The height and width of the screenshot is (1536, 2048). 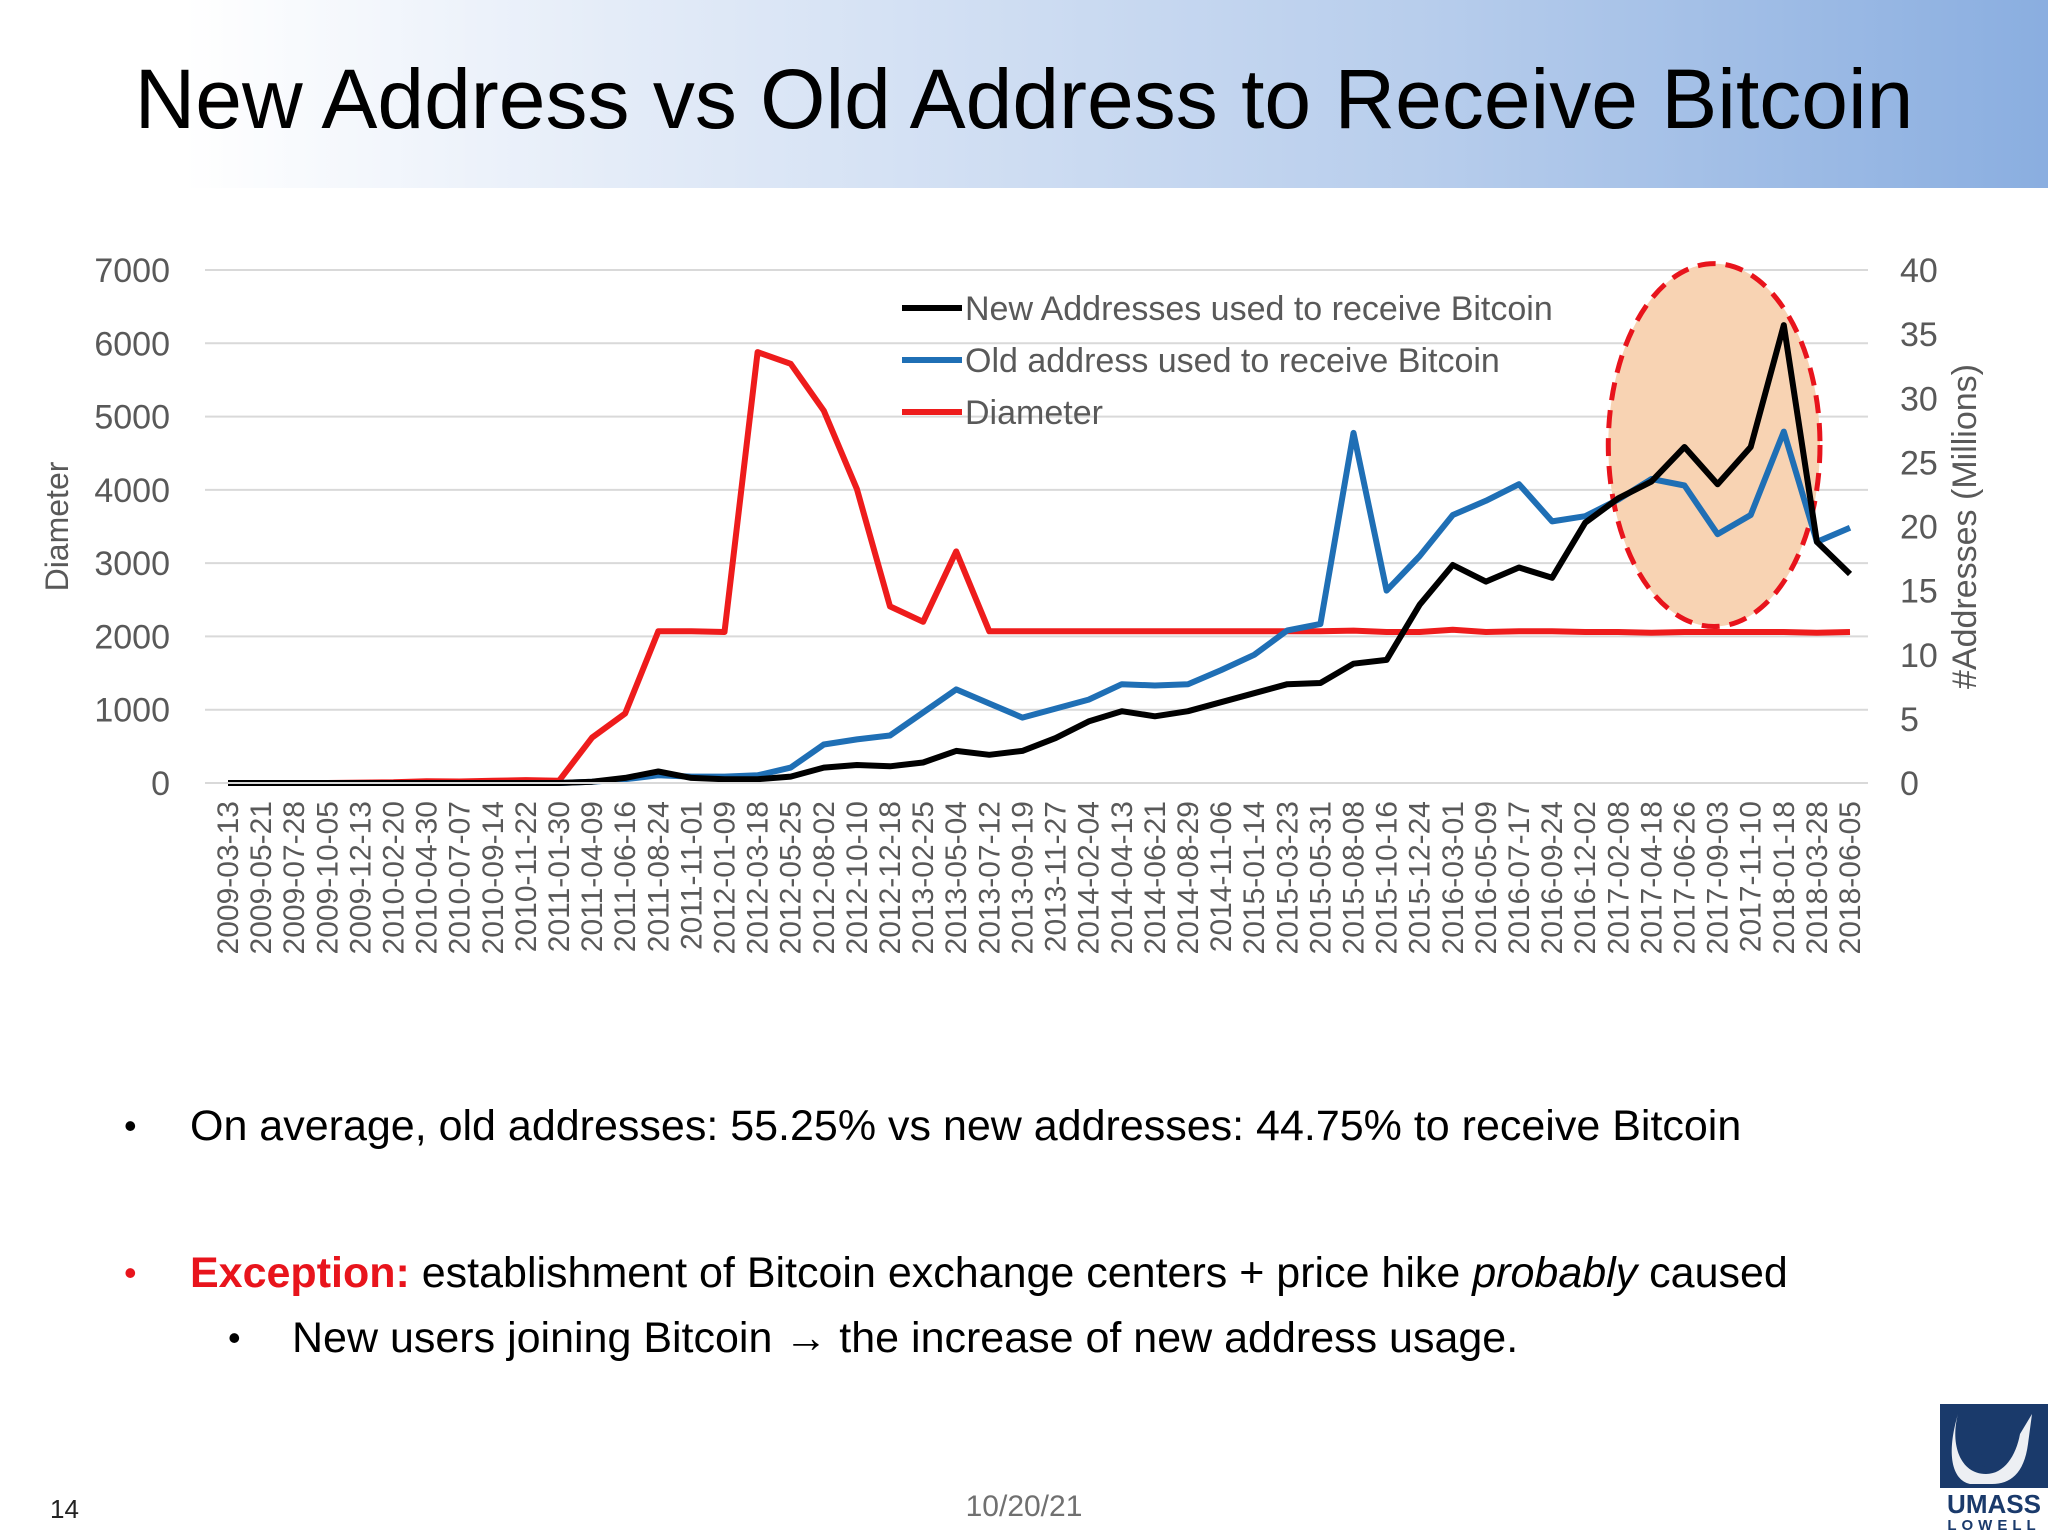 I want to click on x-tick-label: 2010-11-22, so click(x=526, y=876).